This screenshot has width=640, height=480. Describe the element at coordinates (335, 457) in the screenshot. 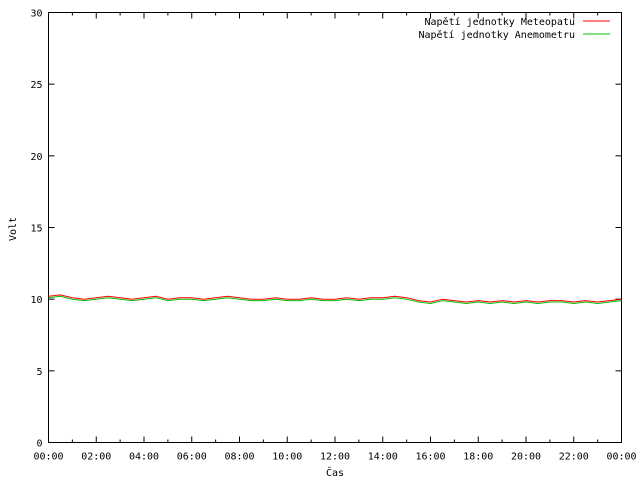

I see `x-tick-label: 12:00` at that location.